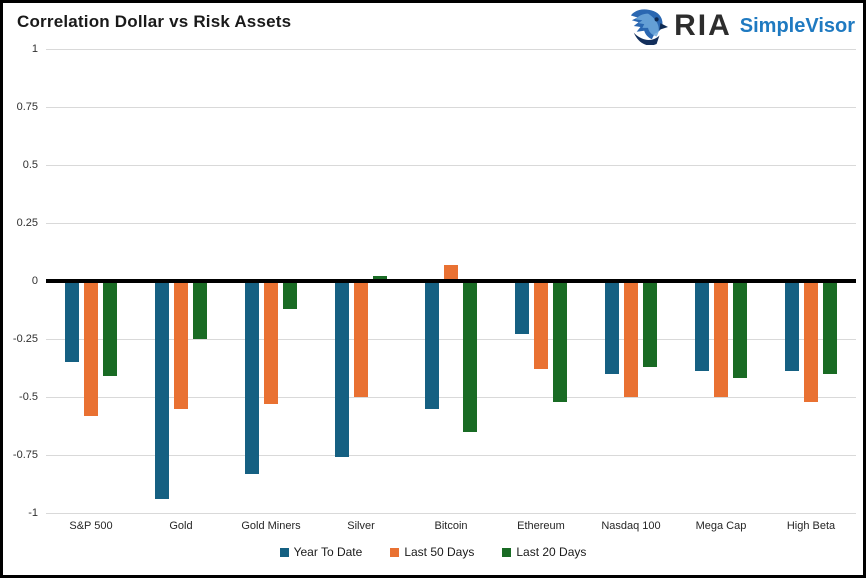  Describe the element at coordinates (631, 526) in the screenshot. I see `x-tick-label: Nasdaq 100` at that location.